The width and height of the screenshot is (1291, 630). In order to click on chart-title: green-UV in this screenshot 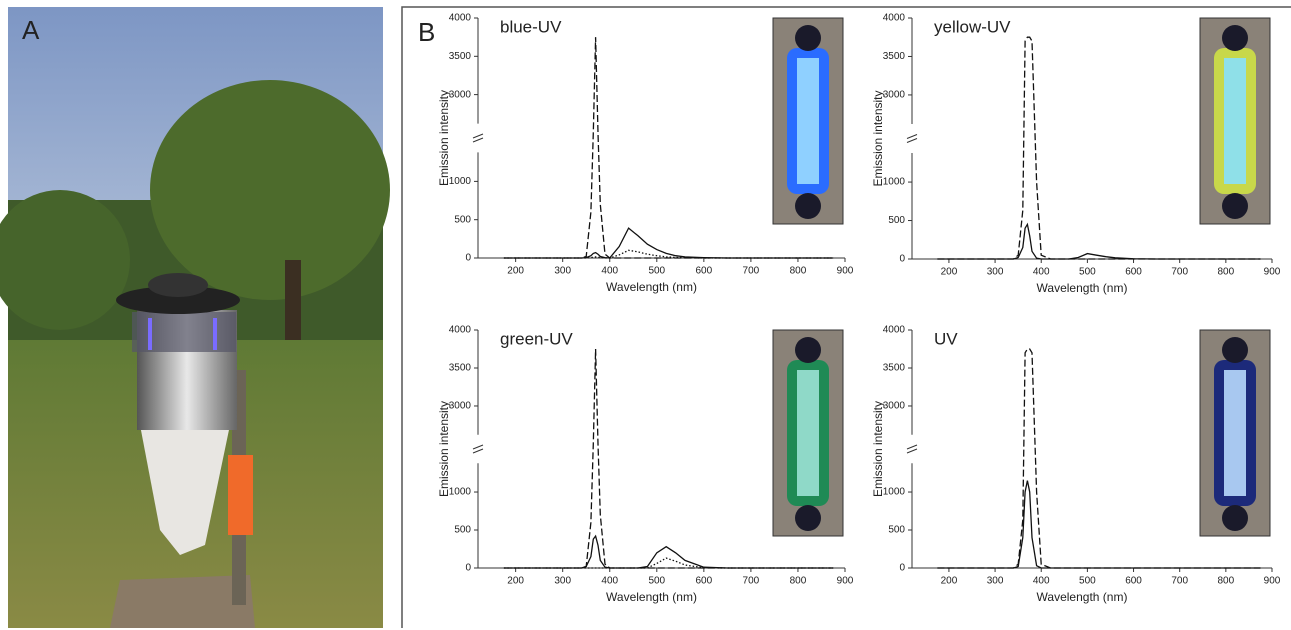, I will do `click(536, 338)`.